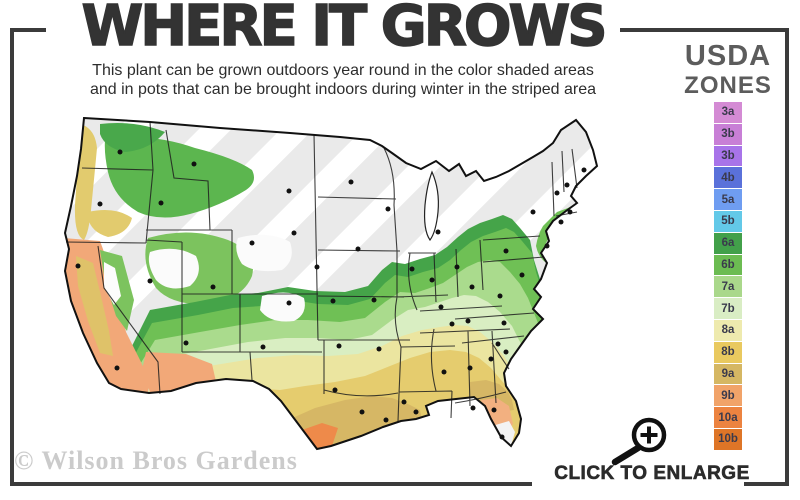  What do you see at coordinates (728, 265) in the screenshot?
I see `zone-legend-cell-7: 6b` at bounding box center [728, 265].